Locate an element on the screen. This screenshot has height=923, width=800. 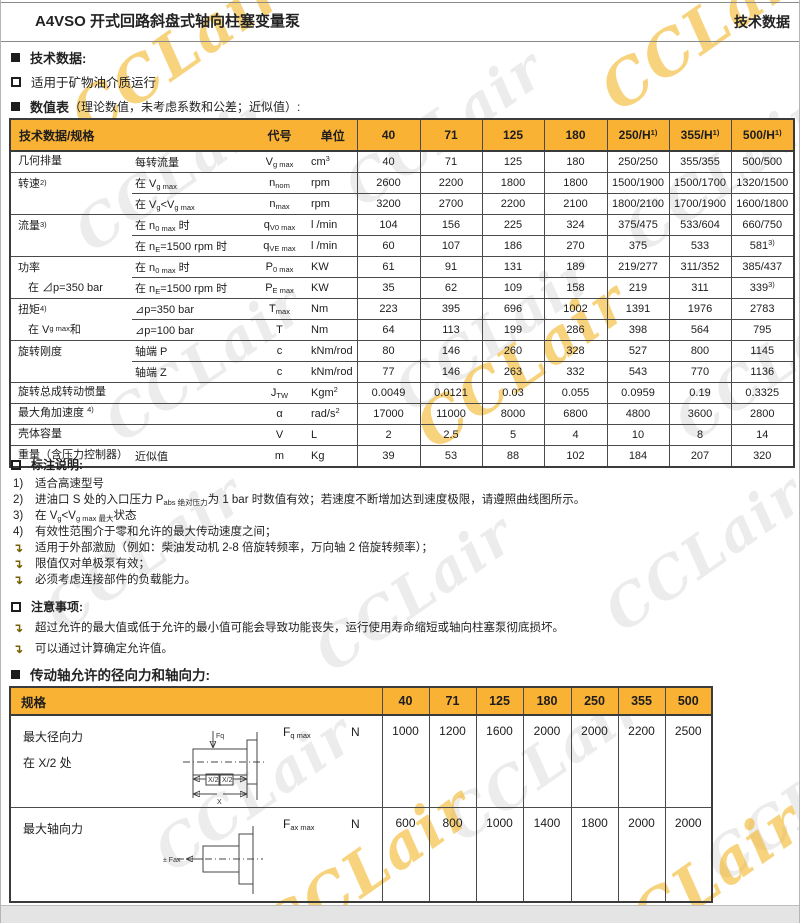
axial-force-value: 1400 is located at coordinates (546, 854).